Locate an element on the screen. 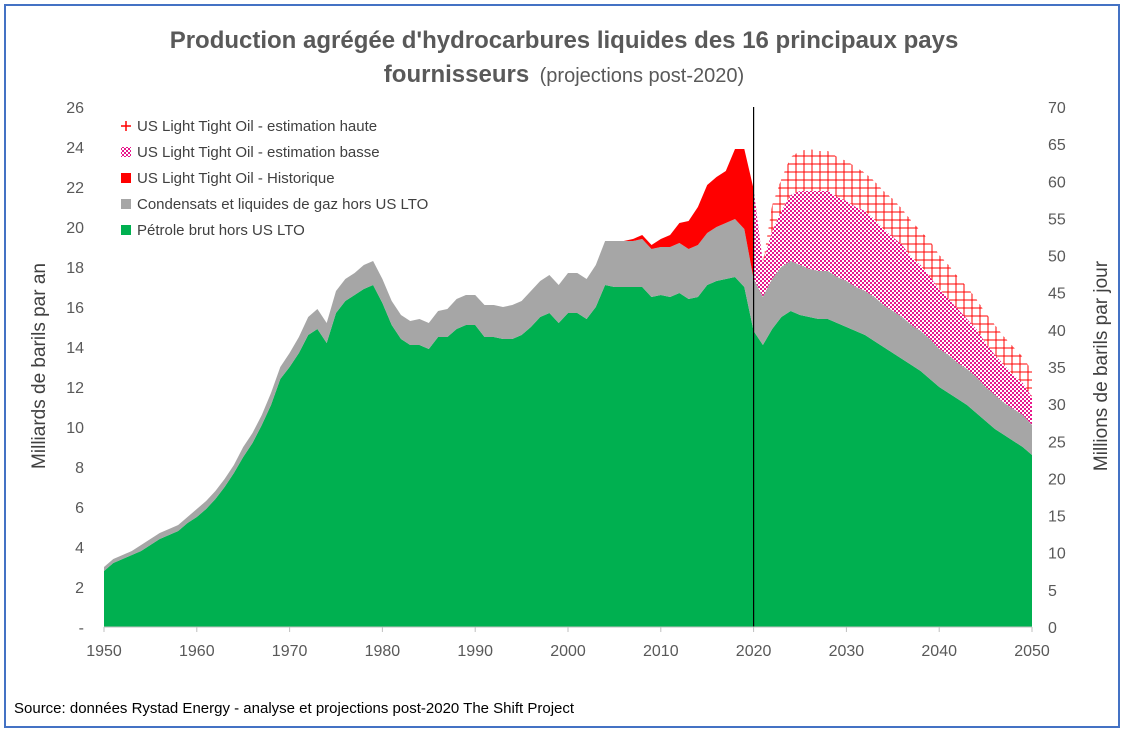 This screenshot has width=1128, height=735. legend-item-lto-low: US Light Tight Oil - estimation basse is located at coordinates (250, 152).